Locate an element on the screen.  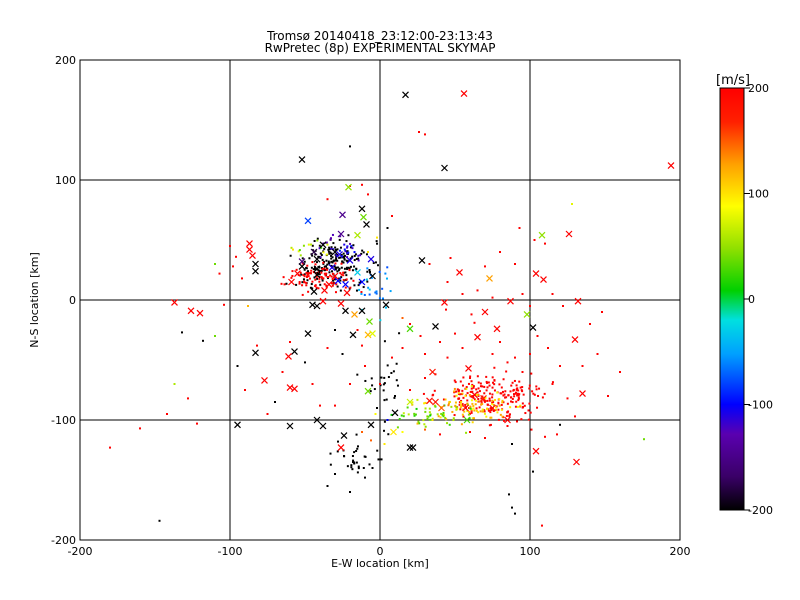
x-tick-label: -200 is located at coordinates (80, 551).